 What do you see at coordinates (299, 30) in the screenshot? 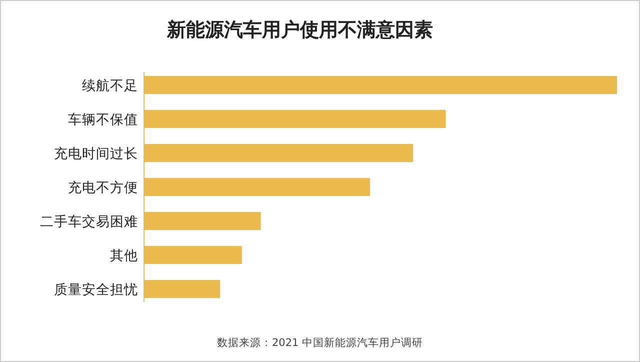
I see `chart-title: 新能源汽车用户使用不满意因素` at bounding box center [299, 30].